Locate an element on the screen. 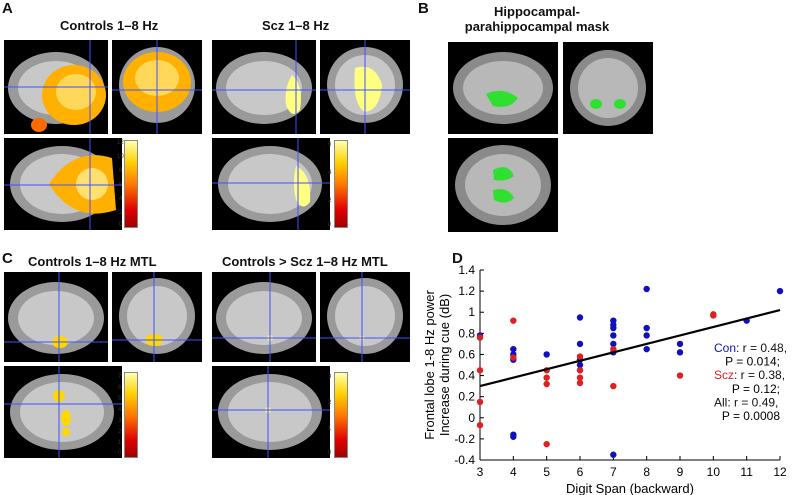  panel-b-title-line2: parahippocampal mask is located at coordinates (537, 26).